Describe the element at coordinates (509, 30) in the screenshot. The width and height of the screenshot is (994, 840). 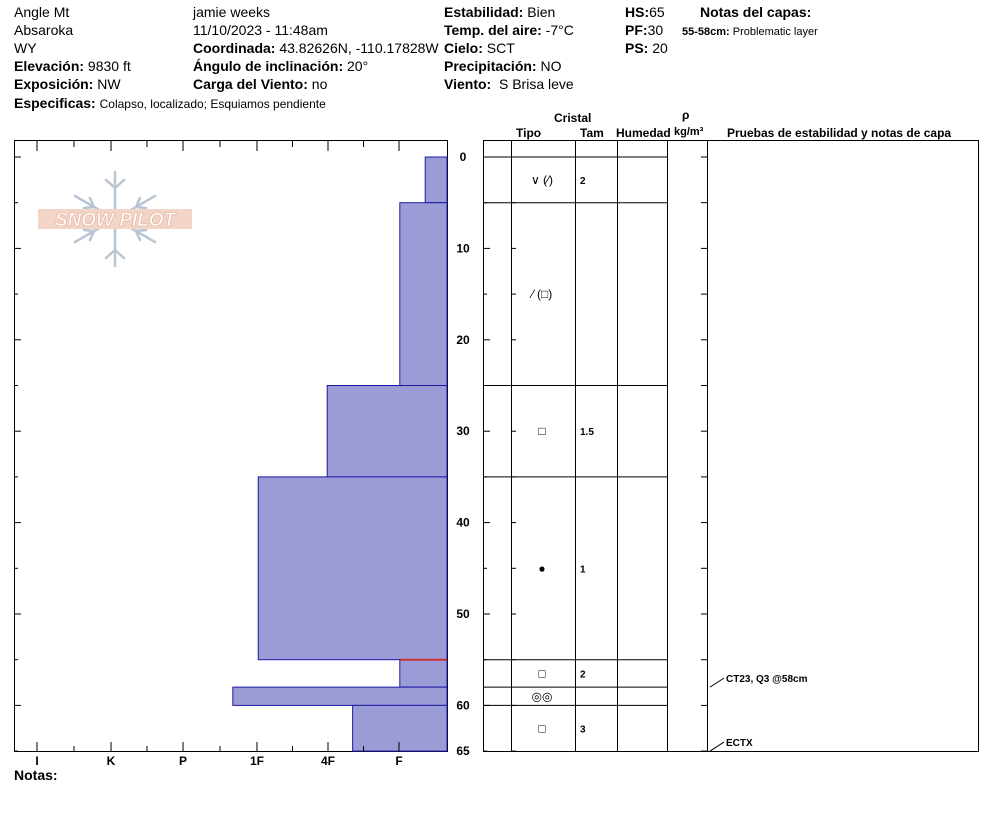
I see `air-temp: Temp. del aire: -7°C` at that location.